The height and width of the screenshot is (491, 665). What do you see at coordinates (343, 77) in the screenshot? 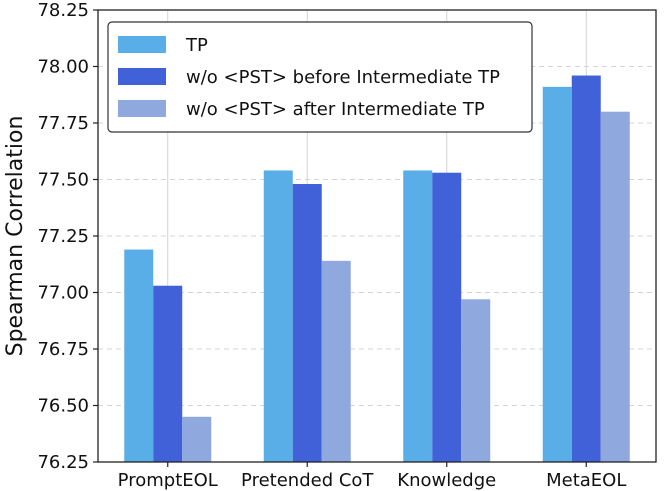
I see `legend-label: w/o <PST> before Intermediate TP` at bounding box center [343, 77].